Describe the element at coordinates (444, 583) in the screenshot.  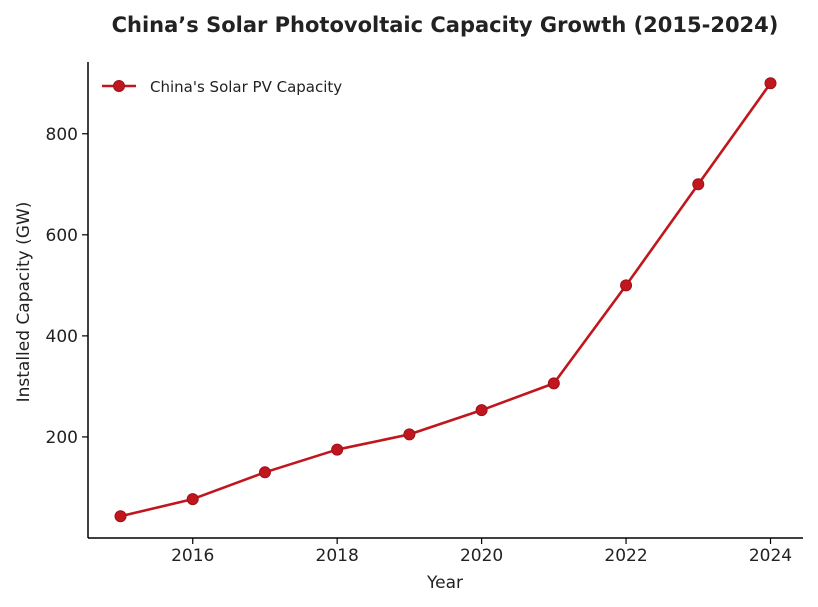
I see `x-axis-label: Year` at that location.